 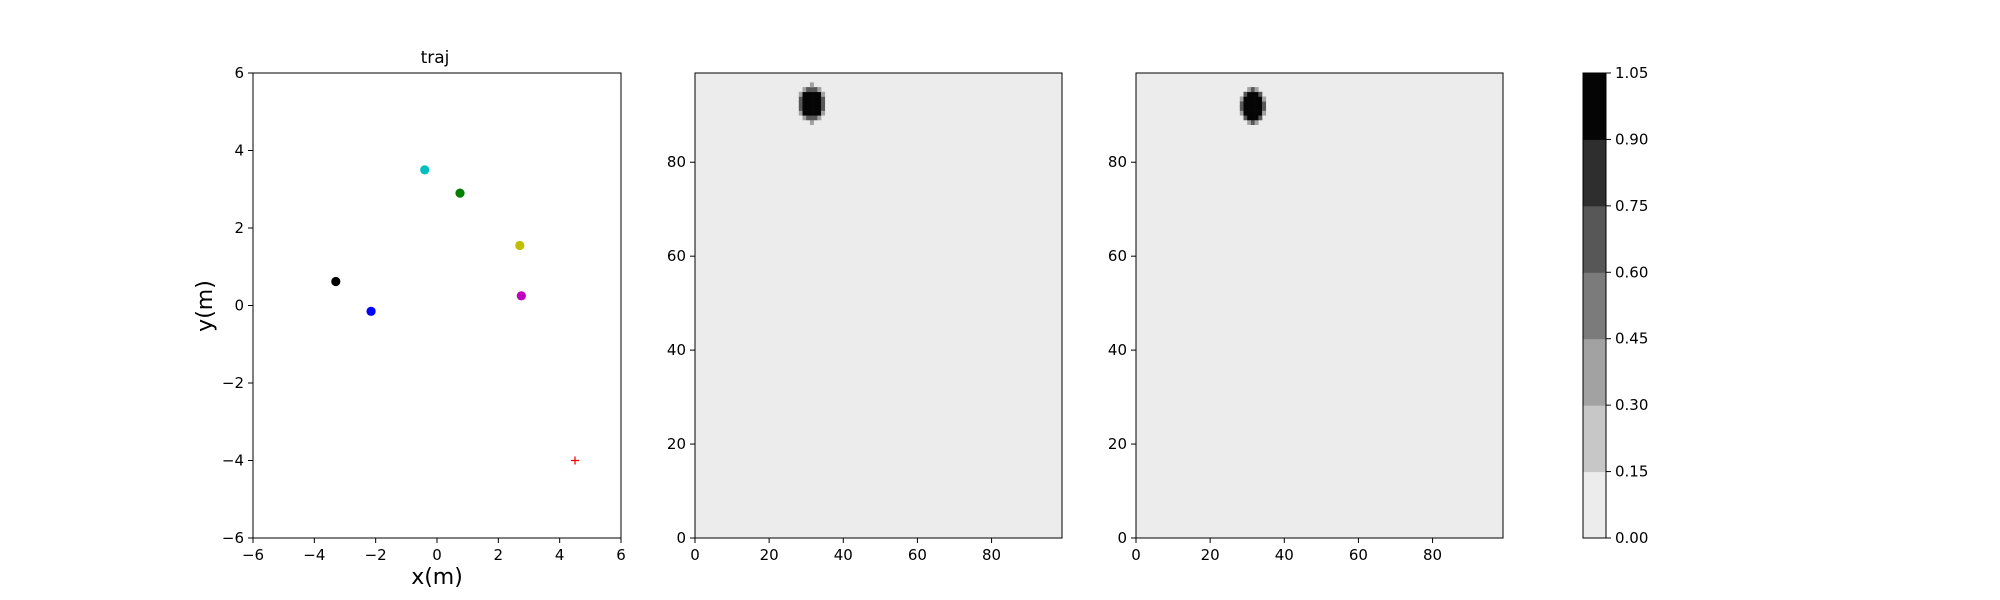 I want to click on trajectory-y-tick-label: −6, so click(x=233, y=538).